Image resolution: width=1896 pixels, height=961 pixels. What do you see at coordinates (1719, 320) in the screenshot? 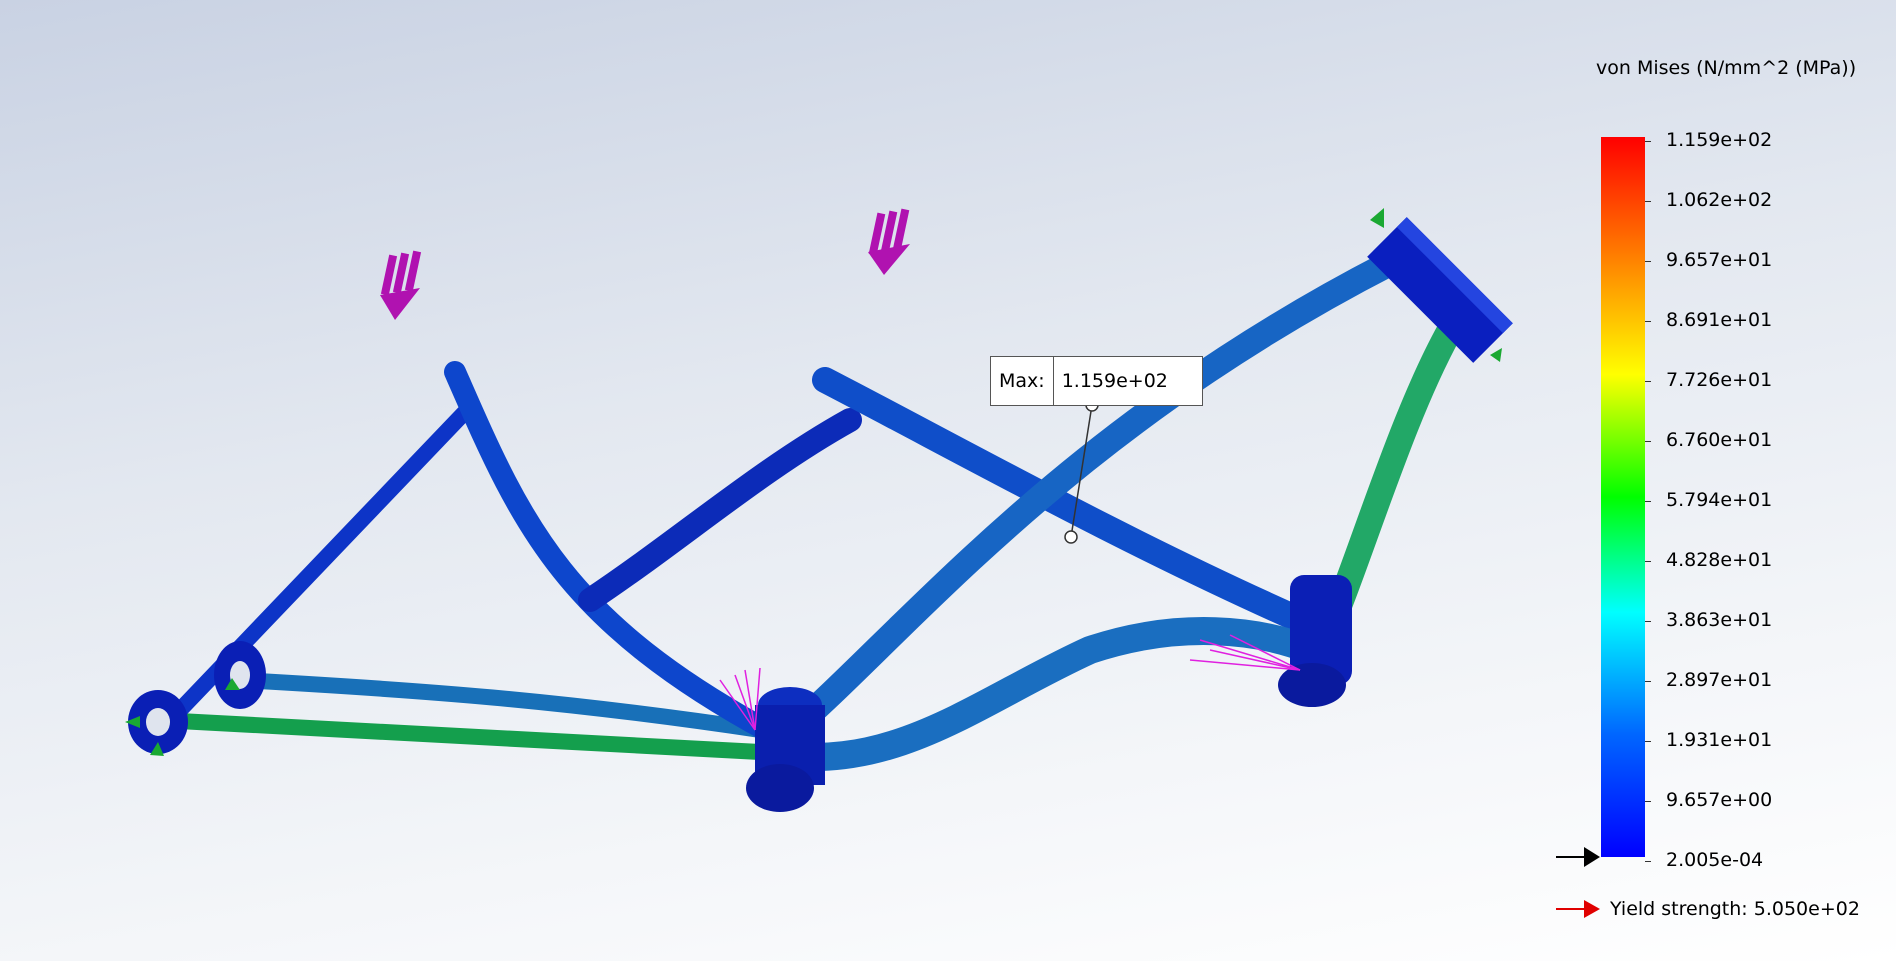
I see `legend-tick-label: 8.691e+01` at bounding box center [1719, 320].